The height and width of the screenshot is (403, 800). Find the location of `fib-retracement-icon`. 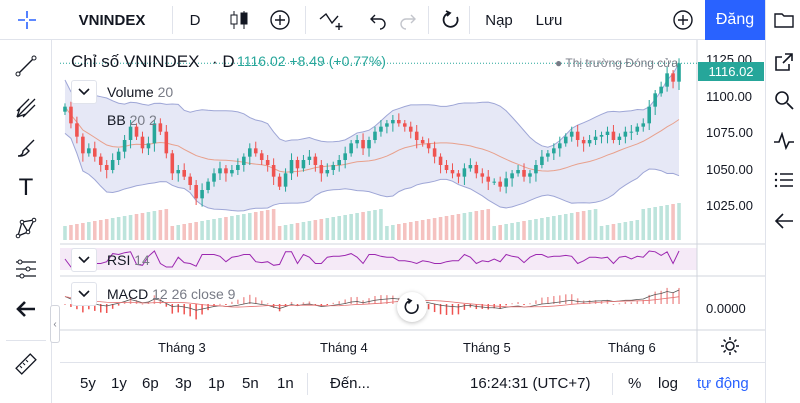

fib-retracement-icon is located at coordinates (26, 269).